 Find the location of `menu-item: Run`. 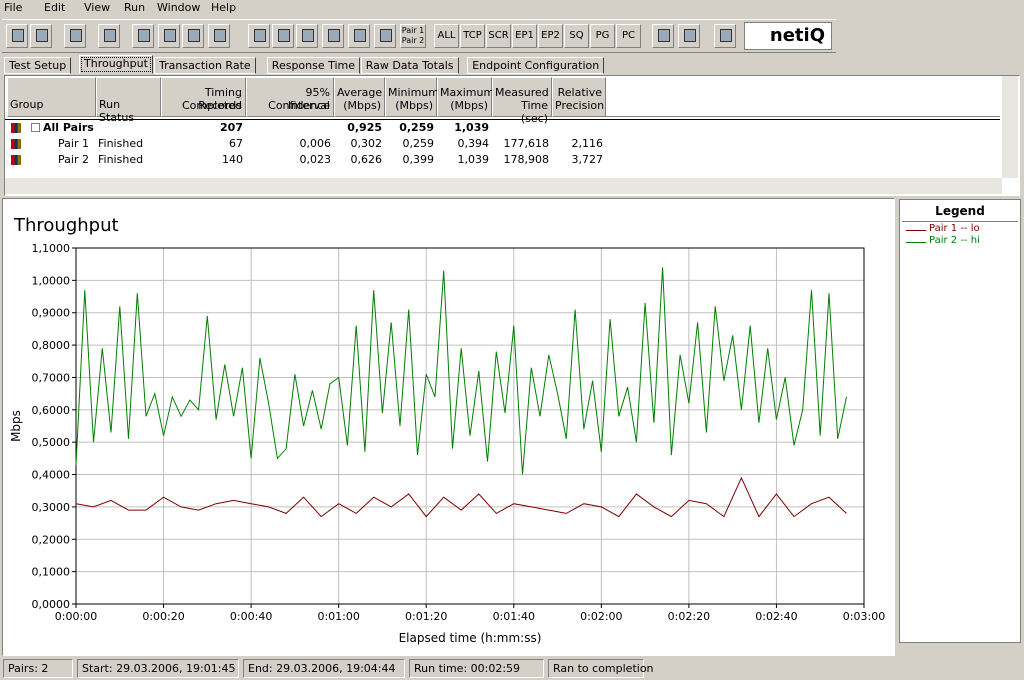

menu-item: Run is located at coordinates (135, 7).